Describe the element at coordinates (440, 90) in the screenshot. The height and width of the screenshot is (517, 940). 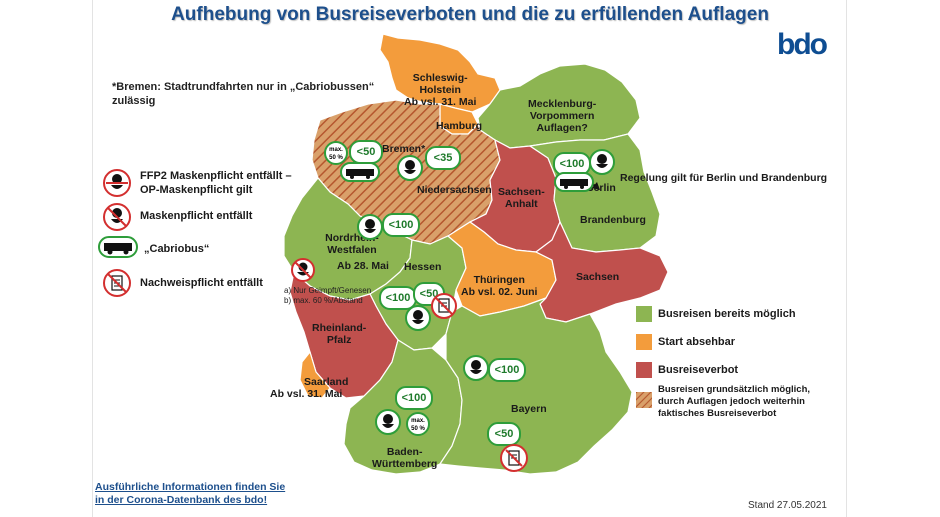
I see `label-schleswig-holstein: Schleswig- Holstein Ab vsl. 31. Mai` at that location.